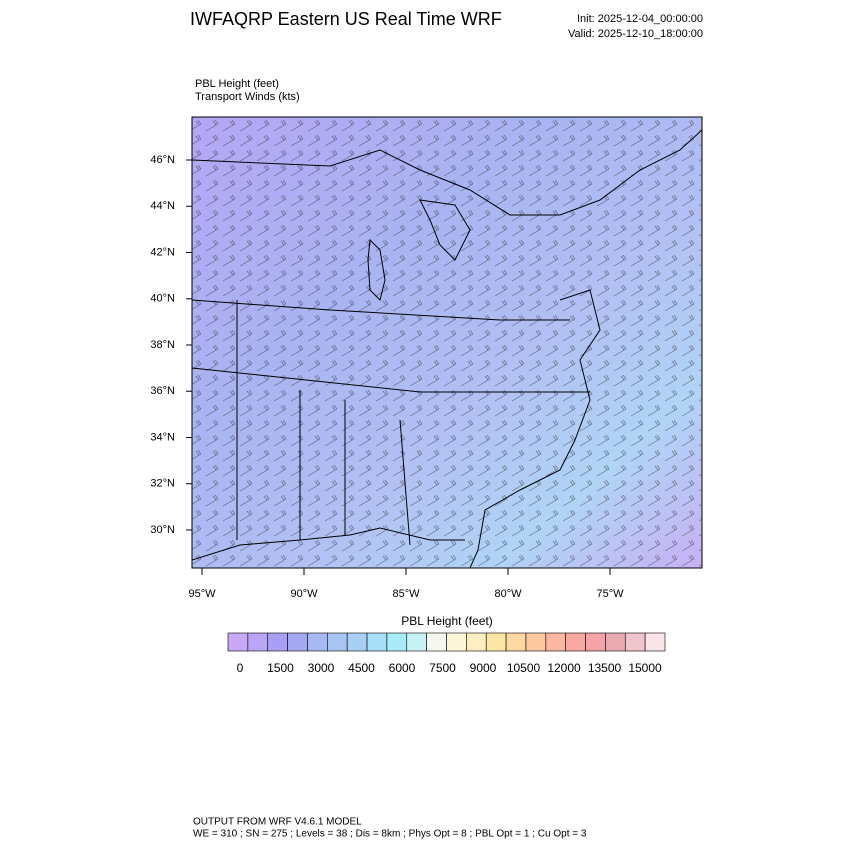 The image size is (850, 850). What do you see at coordinates (202, 594) in the screenshot?
I see `lon-label: 95°W` at bounding box center [202, 594].